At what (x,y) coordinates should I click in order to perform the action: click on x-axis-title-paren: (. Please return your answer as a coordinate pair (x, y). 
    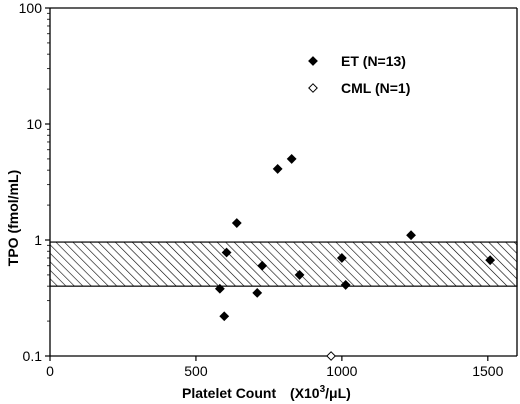
    Looking at the image, I should click on (292, 393).